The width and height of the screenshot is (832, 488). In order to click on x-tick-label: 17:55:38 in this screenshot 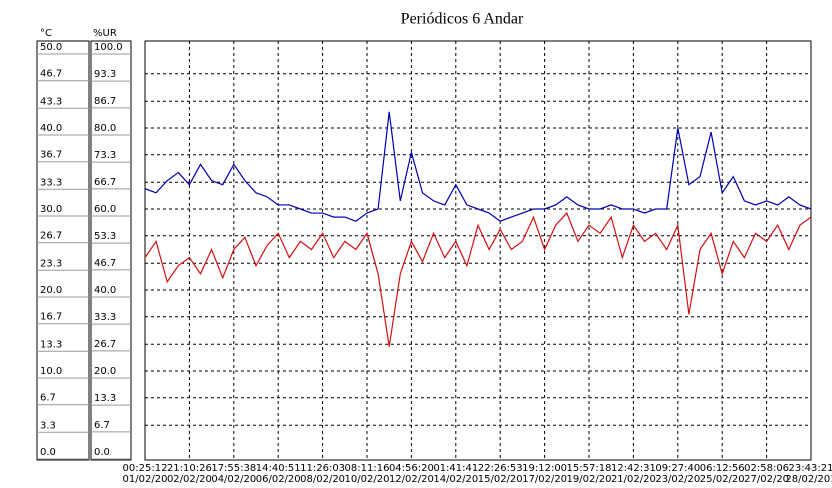, I will do `click(233, 468)`.